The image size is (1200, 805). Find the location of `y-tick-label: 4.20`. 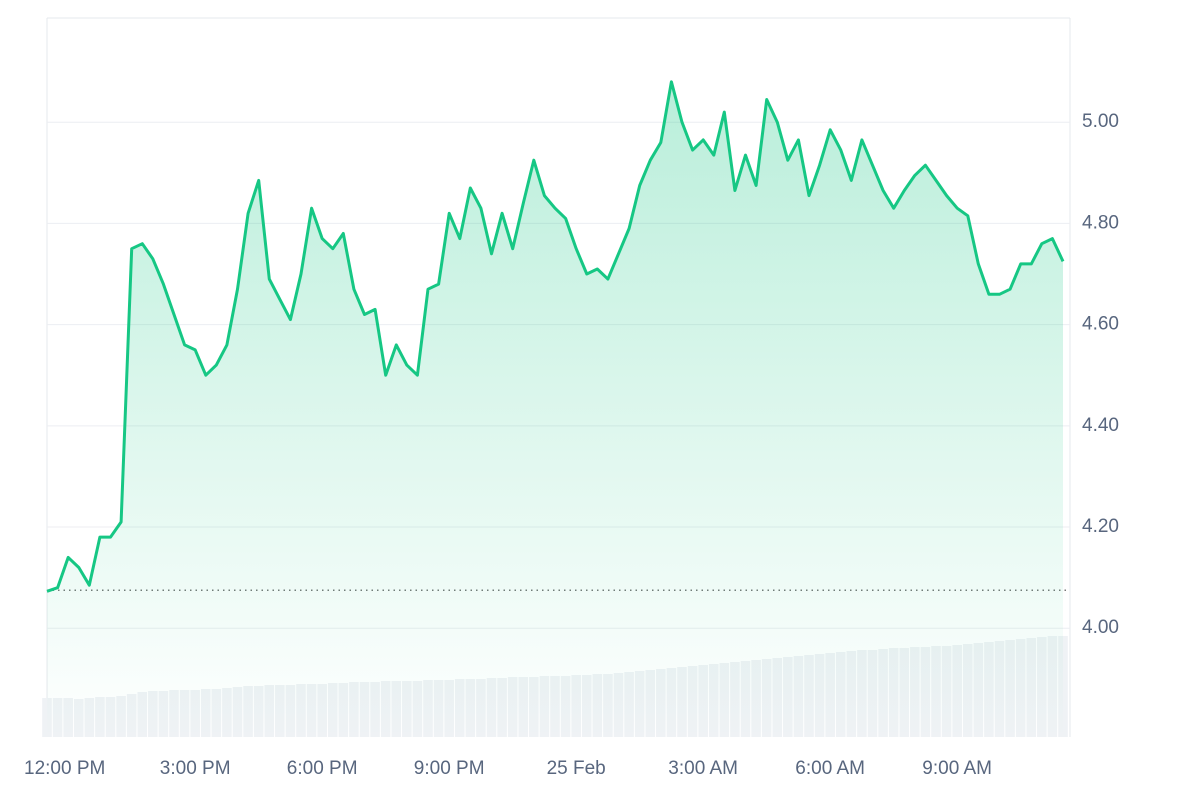

y-tick-label: 4.20 is located at coordinates (1100, 526).